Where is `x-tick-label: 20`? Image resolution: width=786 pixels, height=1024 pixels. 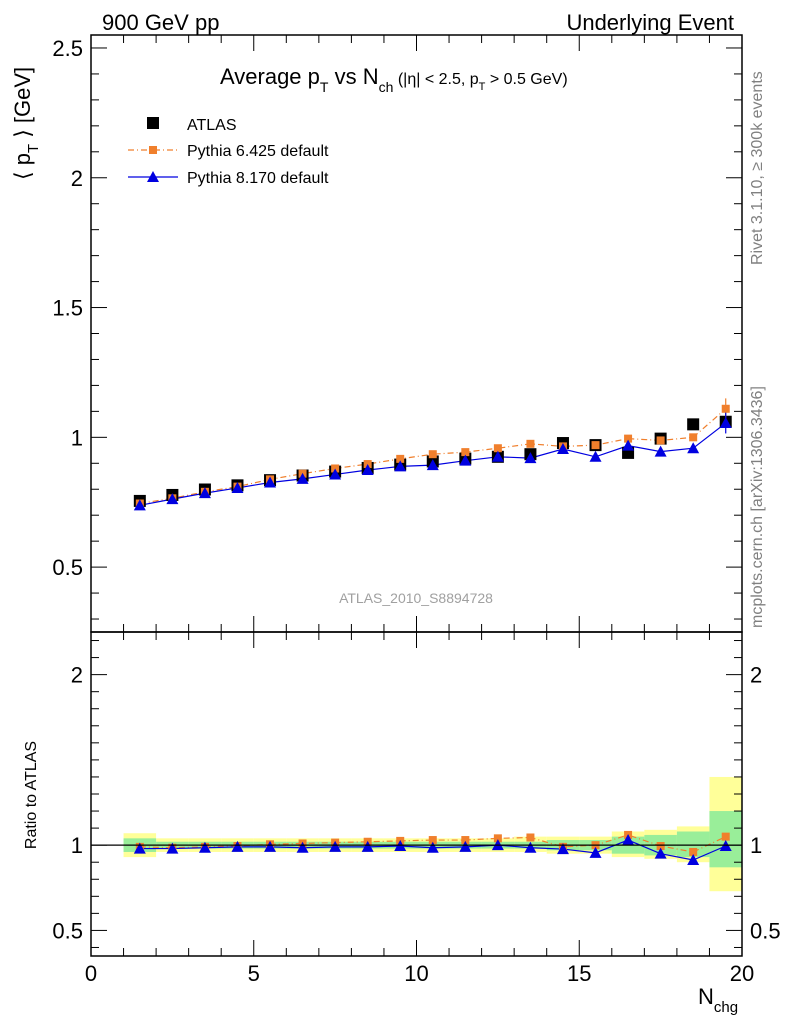
x-tick-label: 20 is located at coordinates (742, 973).